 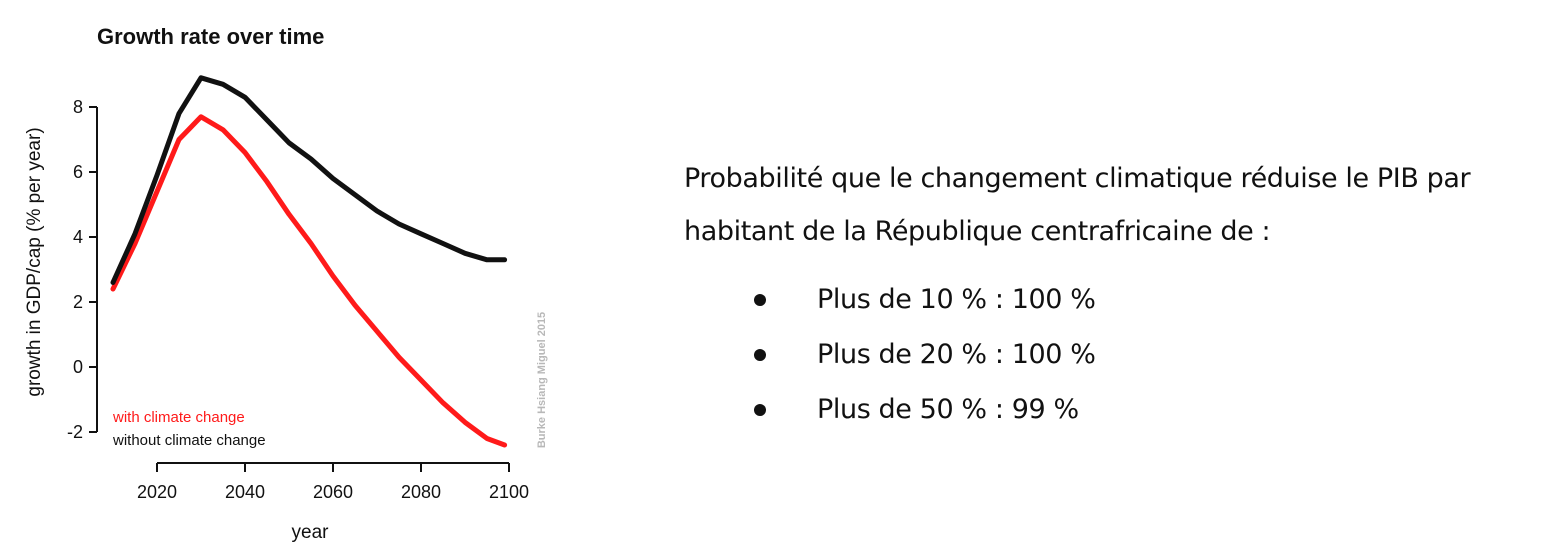 I want to click on list-item-text: Plus de 10 % : 100 %, so click(x=956, y=299).